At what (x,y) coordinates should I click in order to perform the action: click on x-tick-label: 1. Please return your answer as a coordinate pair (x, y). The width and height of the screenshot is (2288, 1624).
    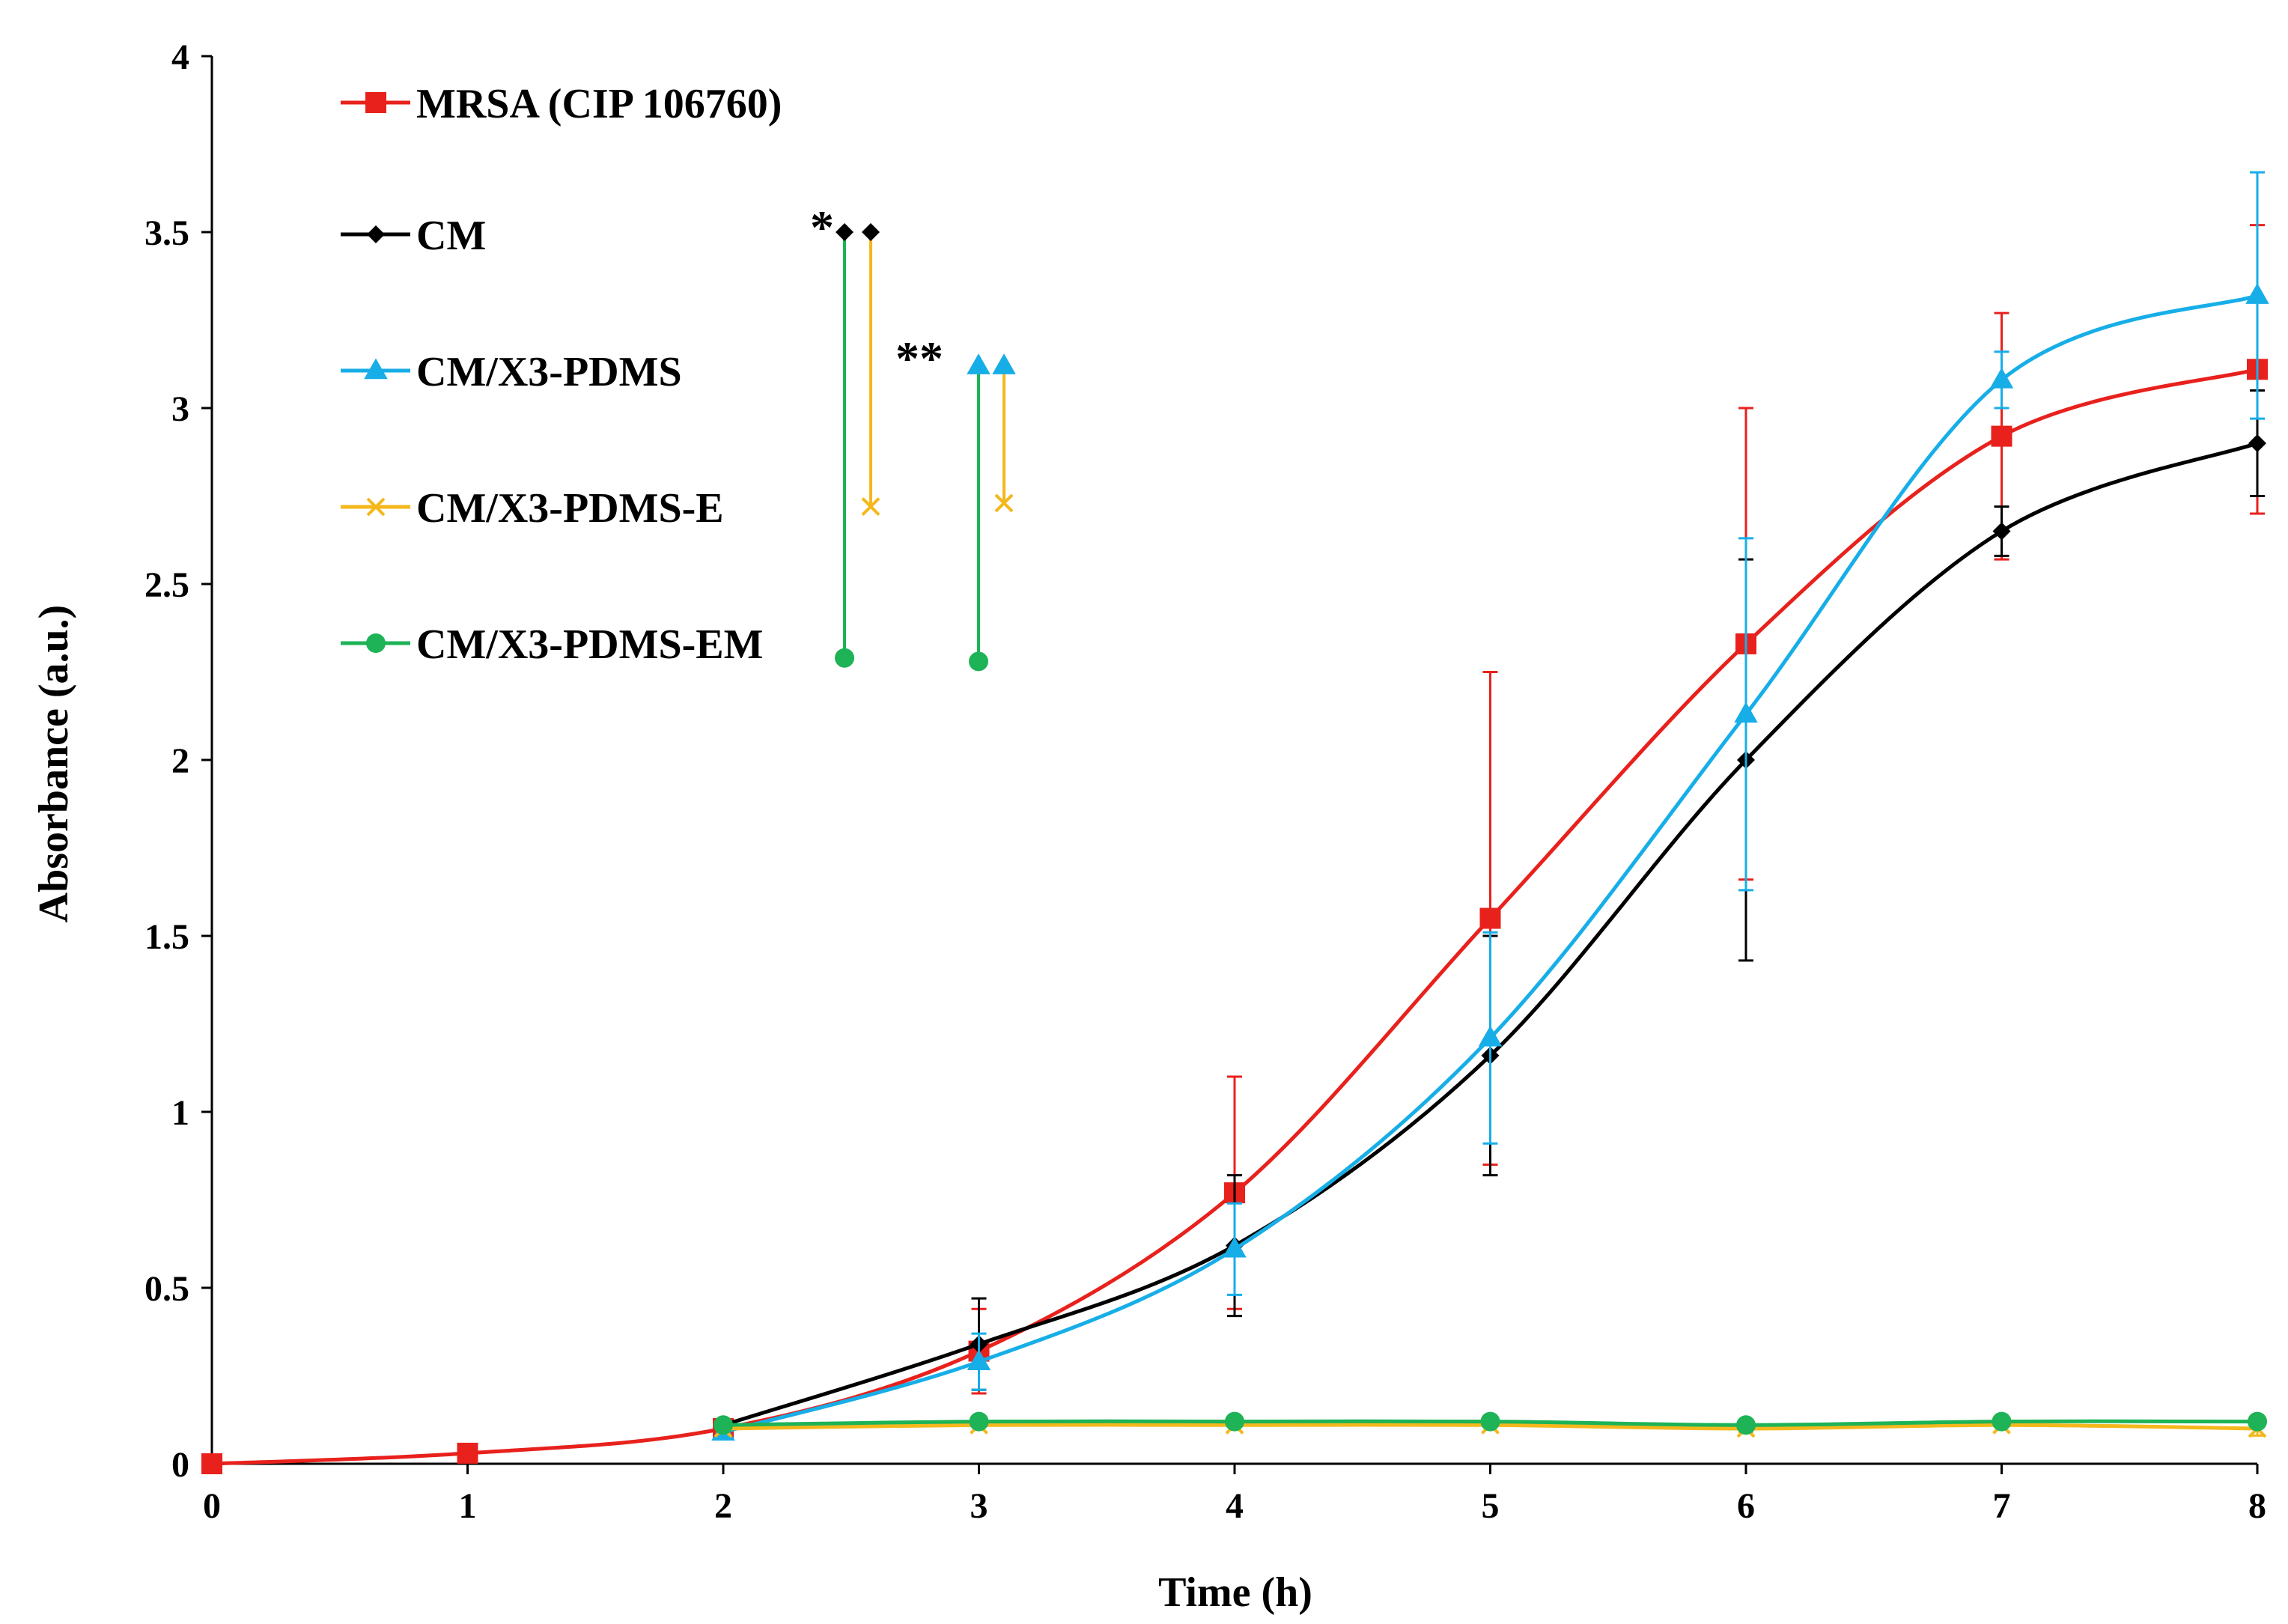
    Looking at the image, I should click on (468, 1506).